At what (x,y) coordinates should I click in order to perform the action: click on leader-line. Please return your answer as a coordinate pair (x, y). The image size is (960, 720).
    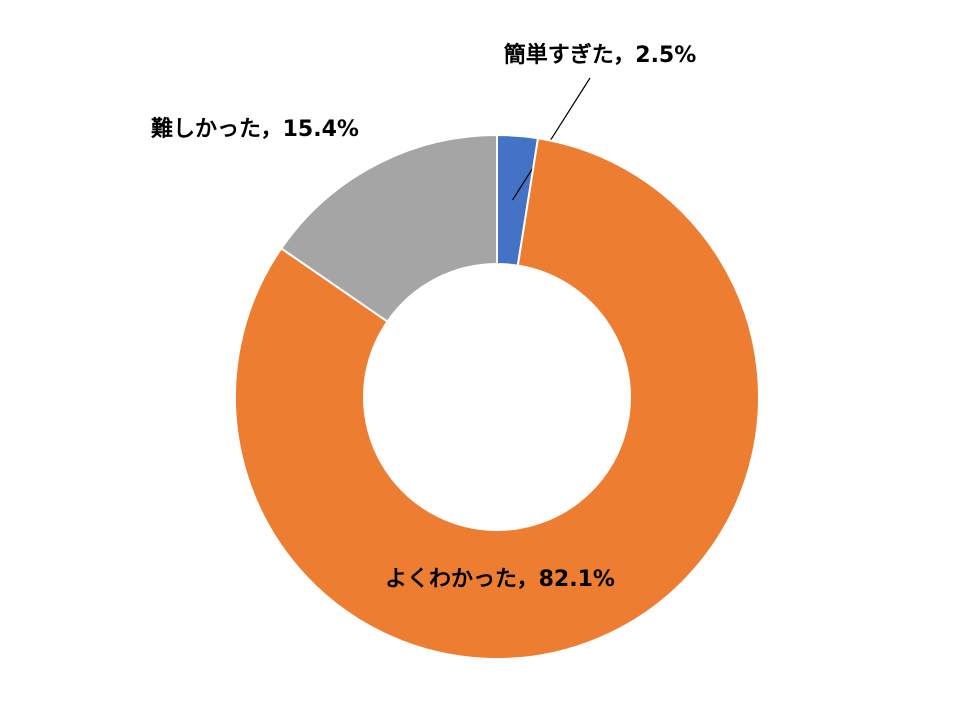
    Looking at the image, I should click on (551, 139).